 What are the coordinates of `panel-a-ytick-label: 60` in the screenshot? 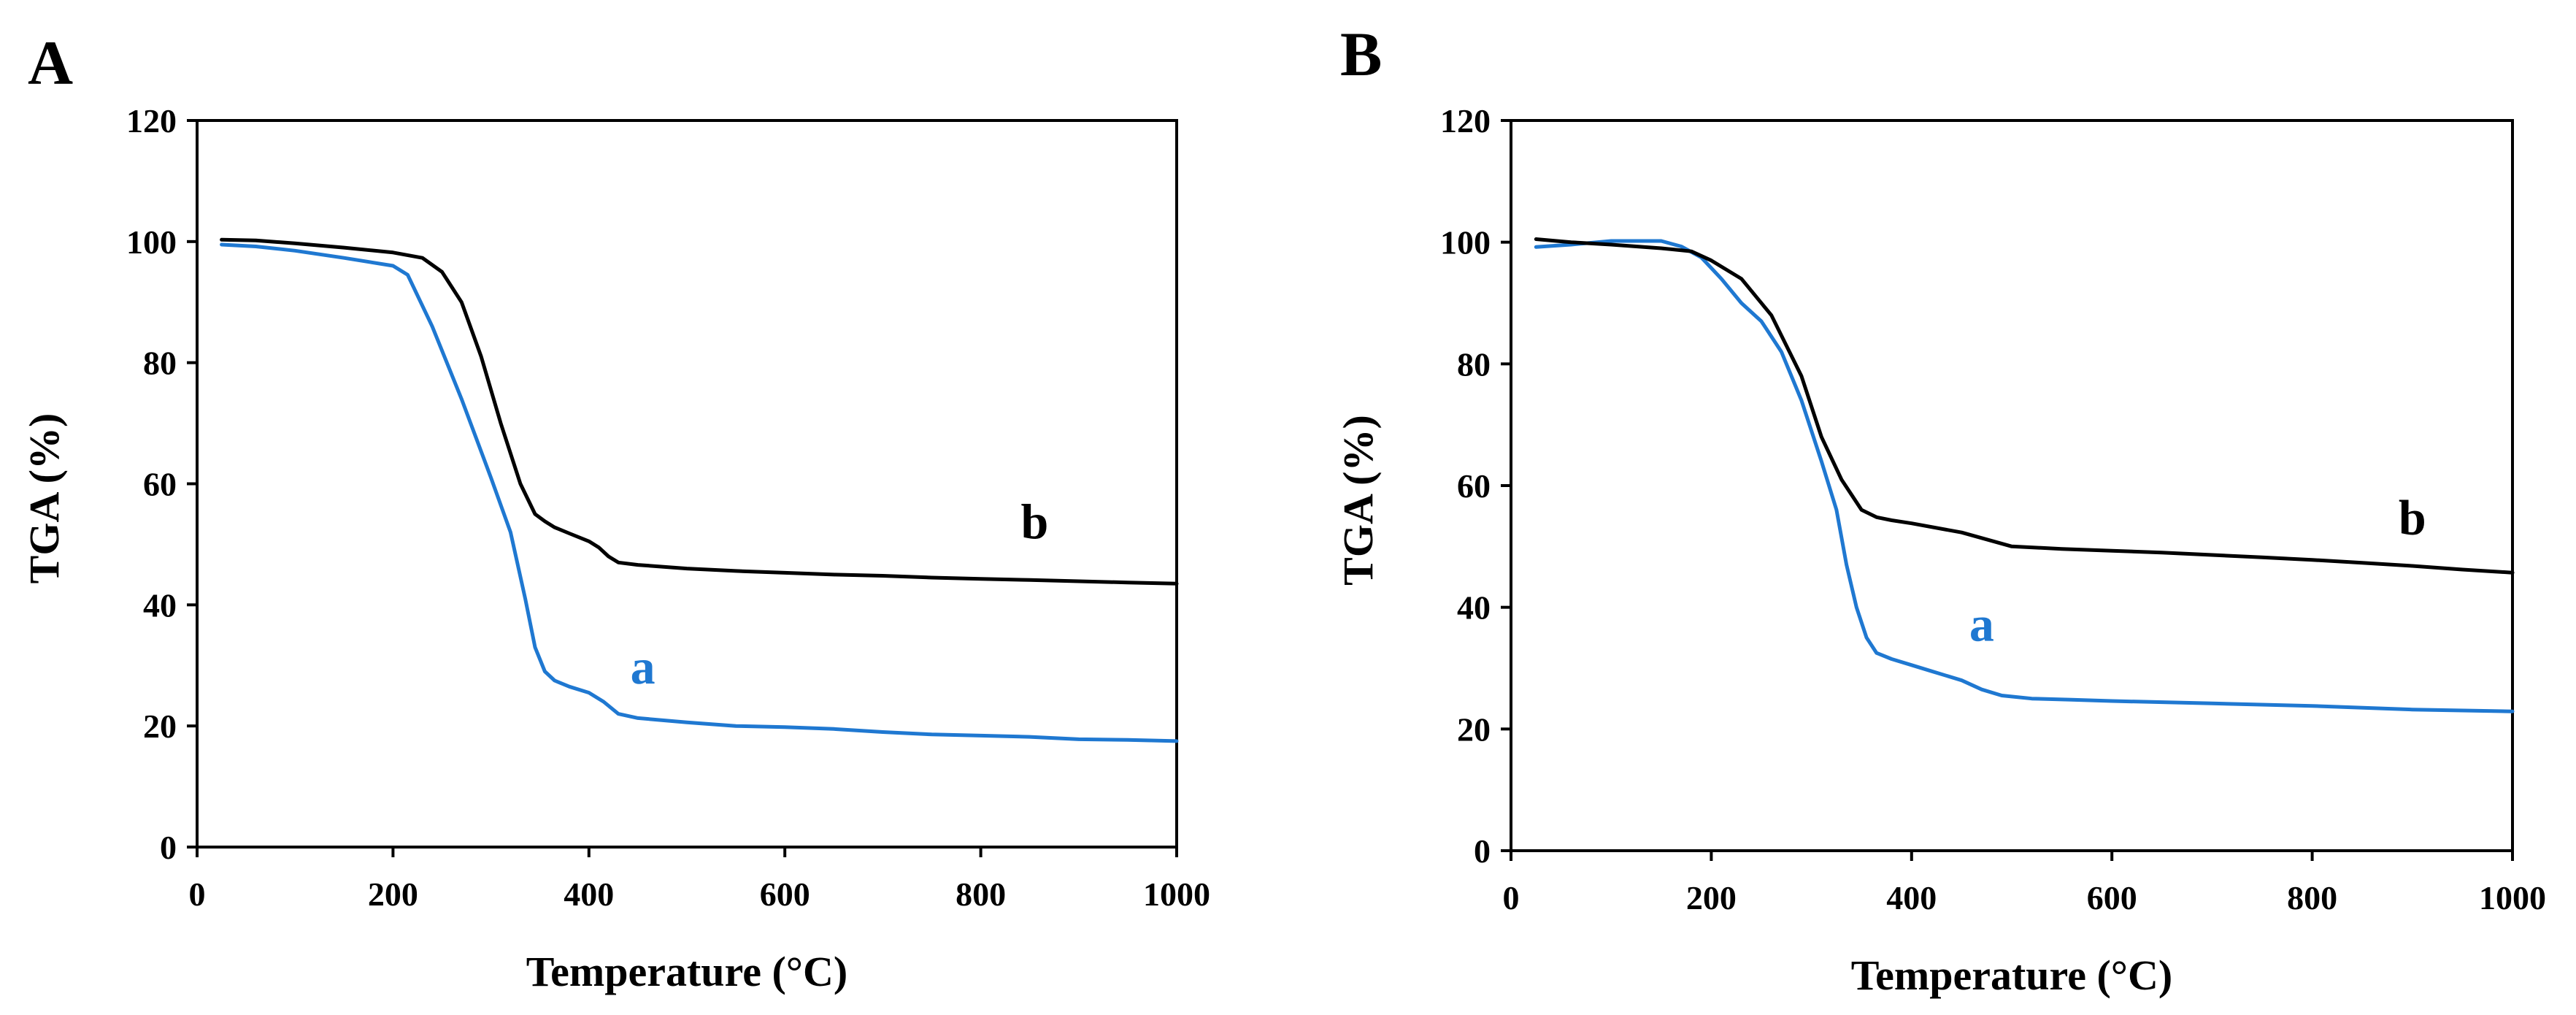 It's located at (160, 485).